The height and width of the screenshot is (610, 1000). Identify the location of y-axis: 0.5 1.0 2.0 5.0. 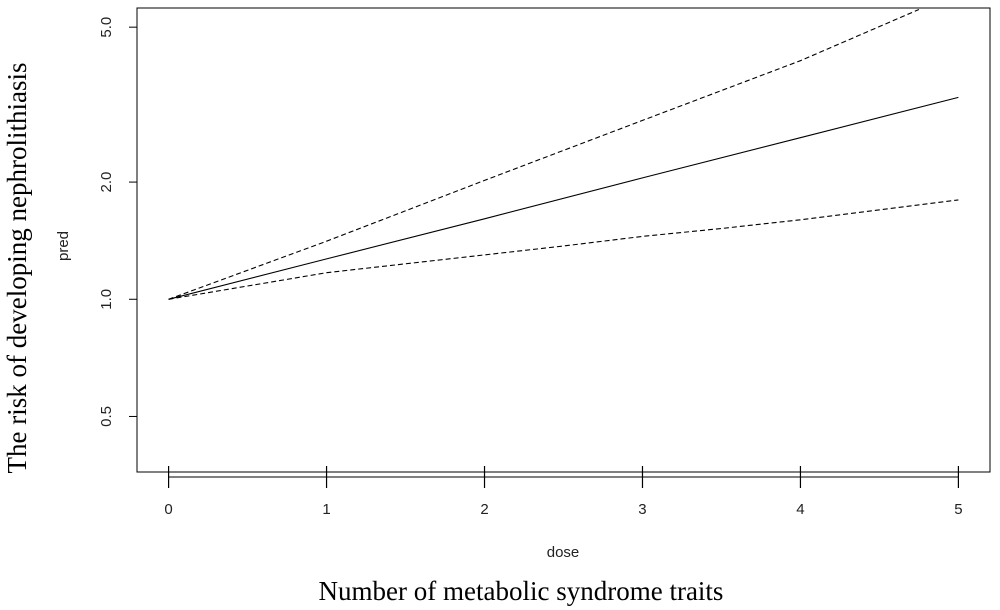
(117, 222).